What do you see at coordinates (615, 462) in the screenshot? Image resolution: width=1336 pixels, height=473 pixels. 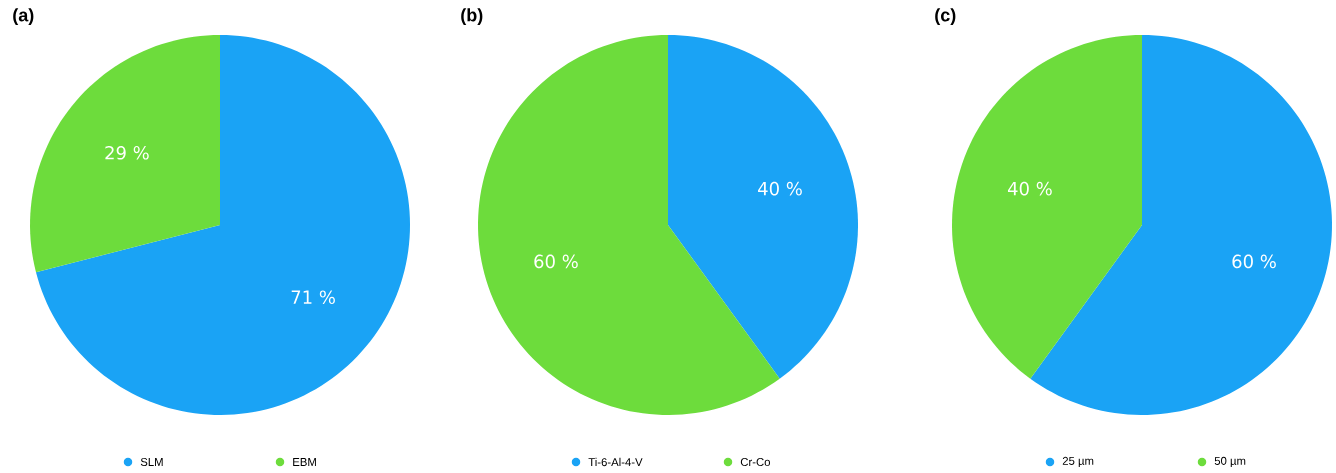 I see `legend-label: Ti-6-Al-4-V` at bounding box center [615, 462].